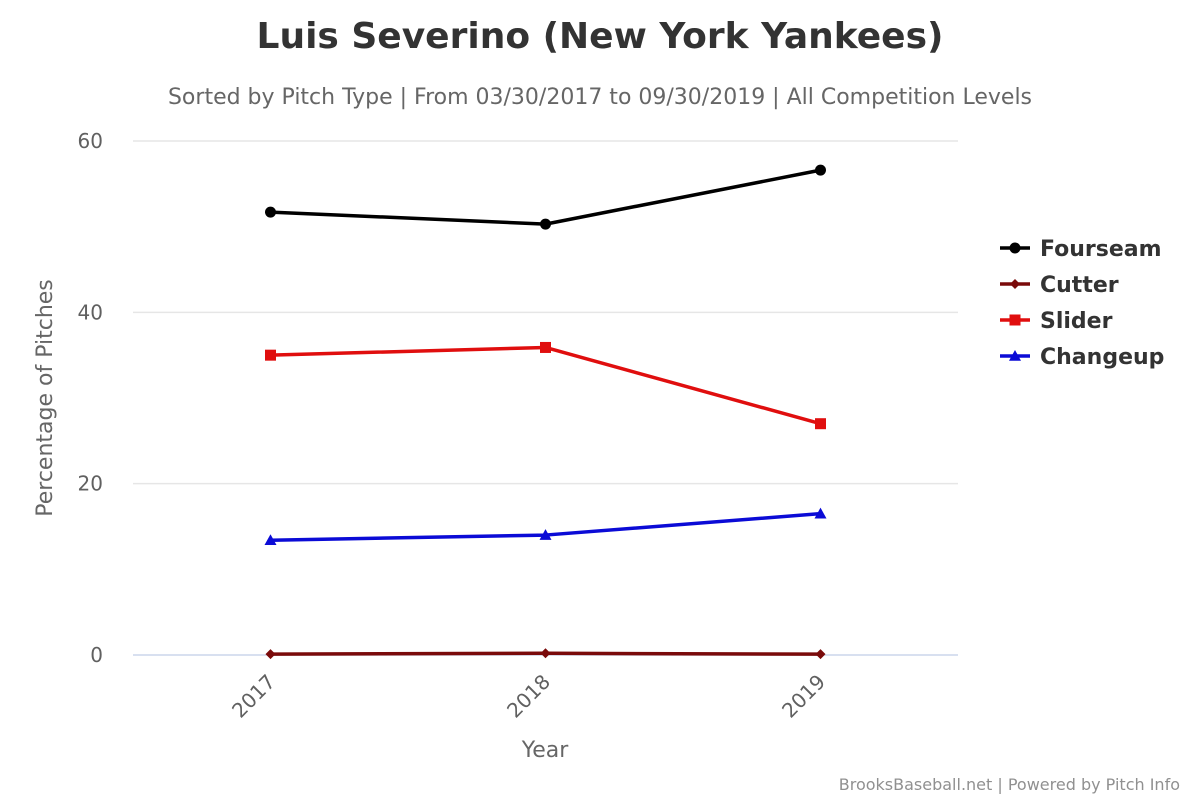 The height and width of the screenshot is (800, 1200). I want to click on series-line-slider, so click(545, 385).